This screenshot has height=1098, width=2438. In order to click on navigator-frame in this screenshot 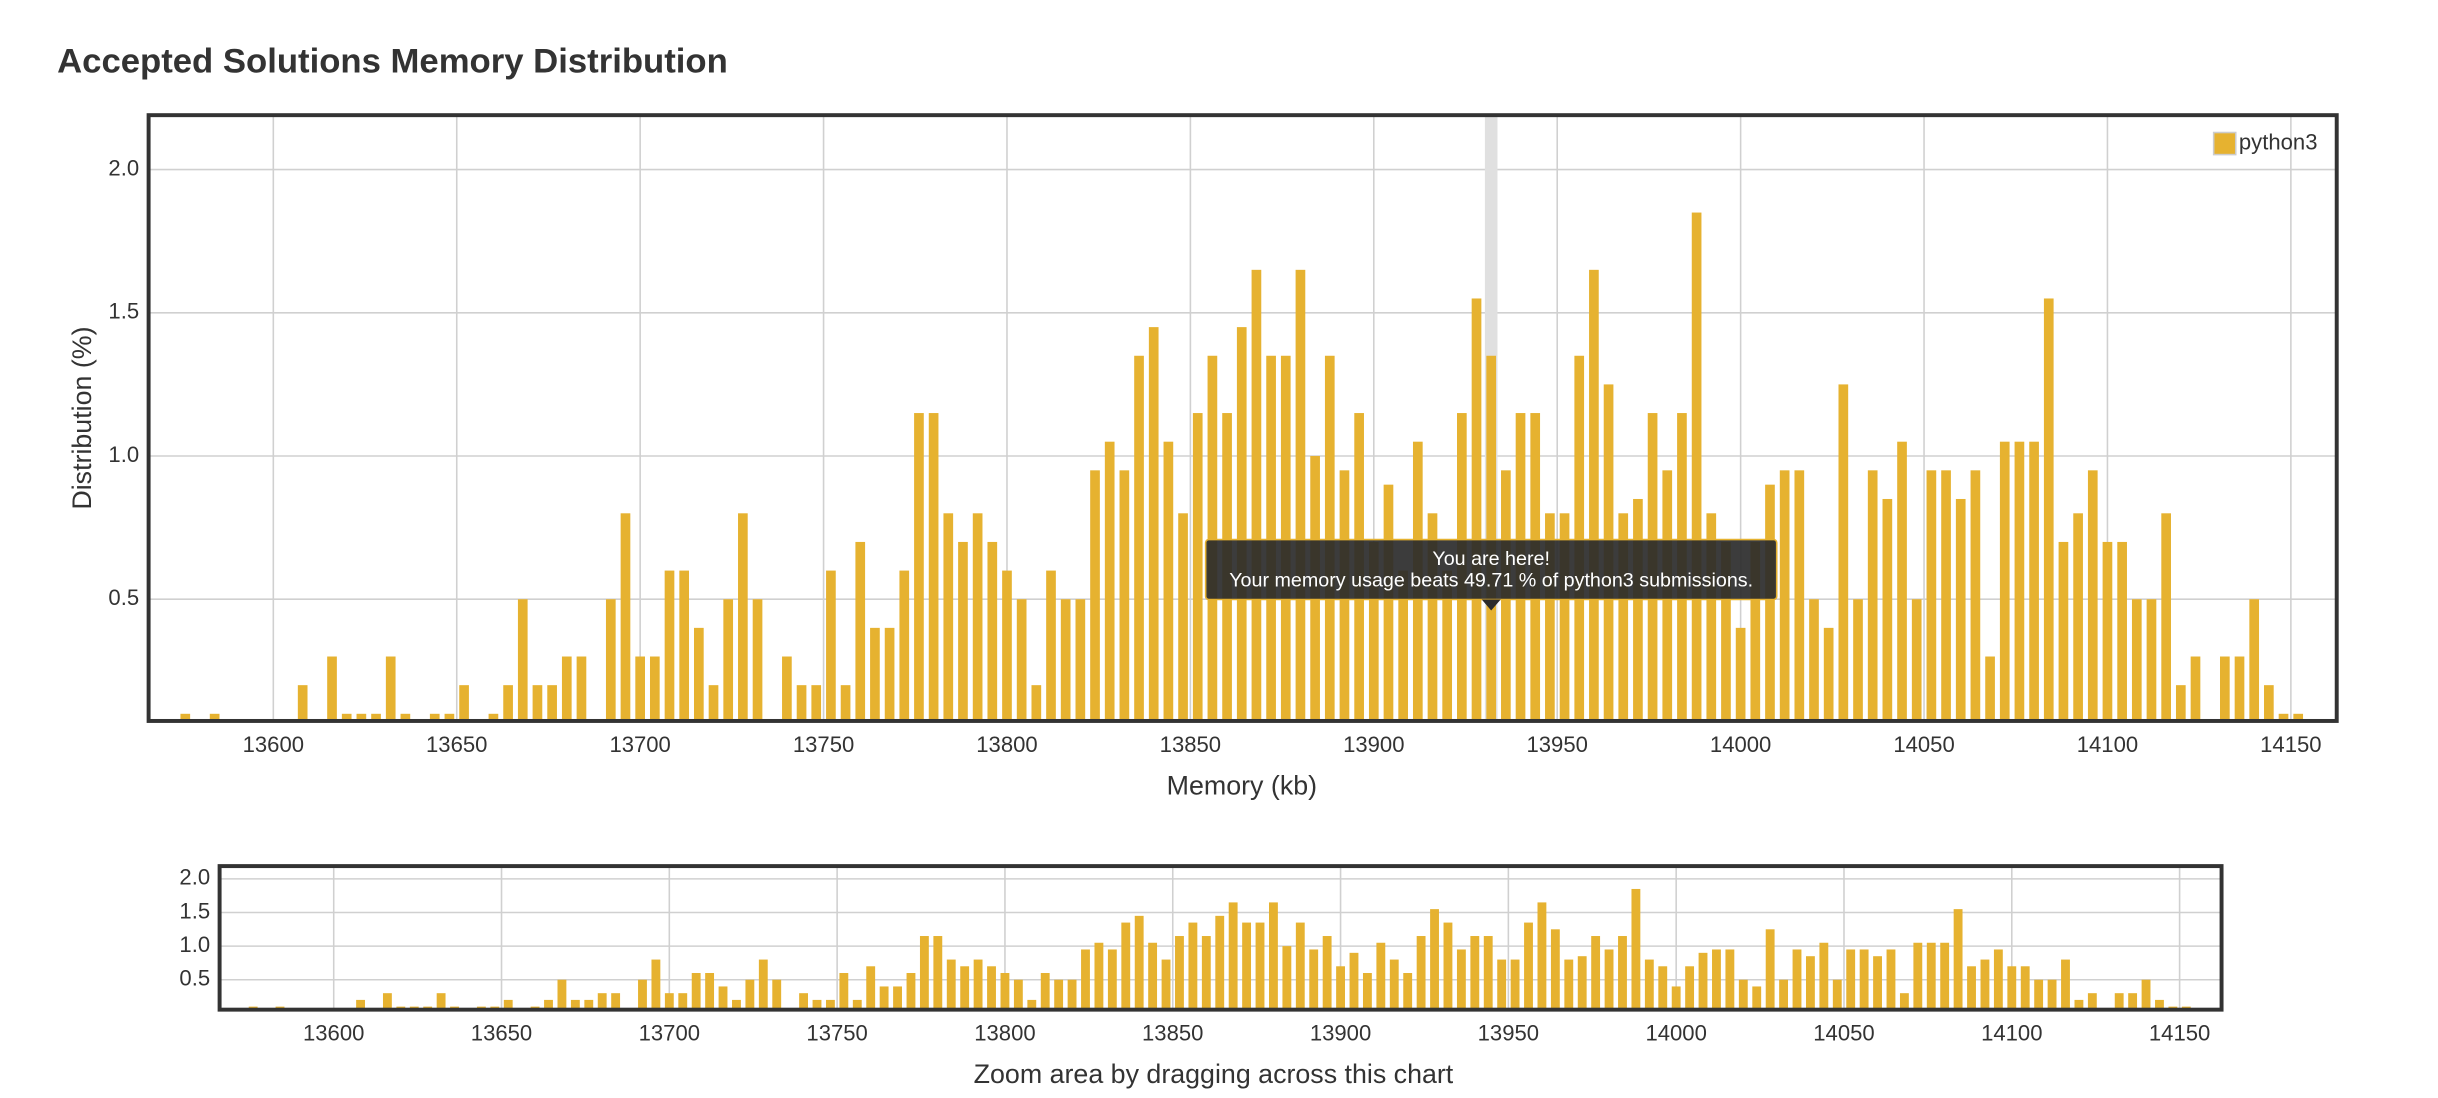, I will do `click(1220, 938)`.